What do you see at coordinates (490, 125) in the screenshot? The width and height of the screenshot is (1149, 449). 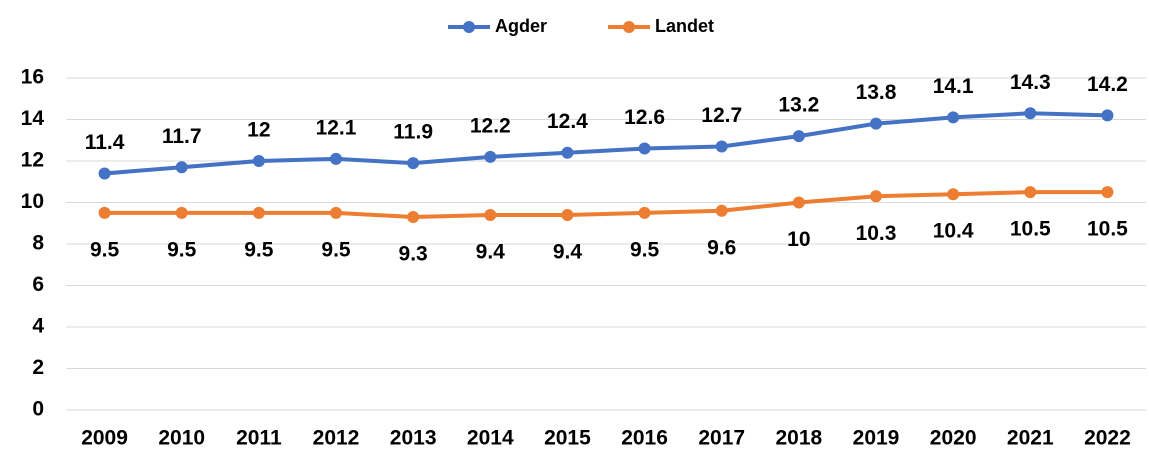 I see `data-label: 12.2` at bounding box center [490, 125].